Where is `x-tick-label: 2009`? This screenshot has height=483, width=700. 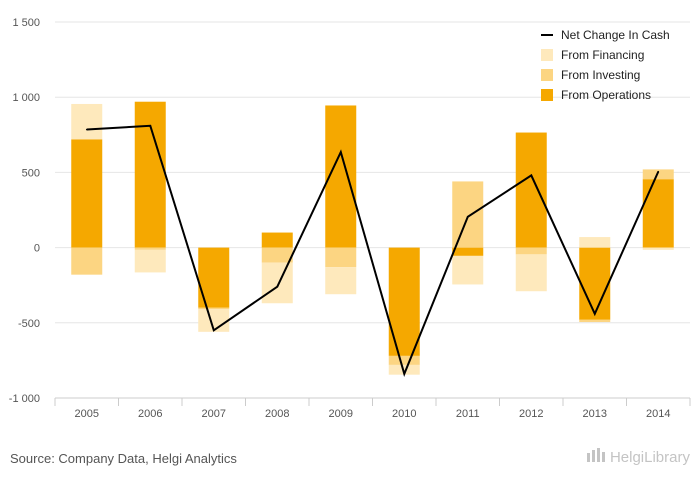 x-tick-label: 2009 is located at coordinates (341, 414).